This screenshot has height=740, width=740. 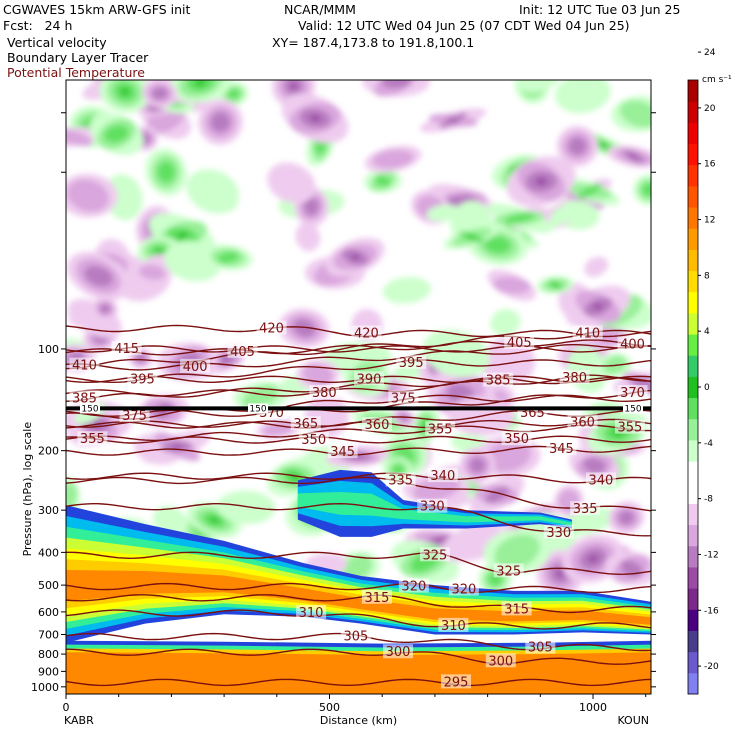 I want to click on colorbar-label: 24, so click(x=710, y=53).